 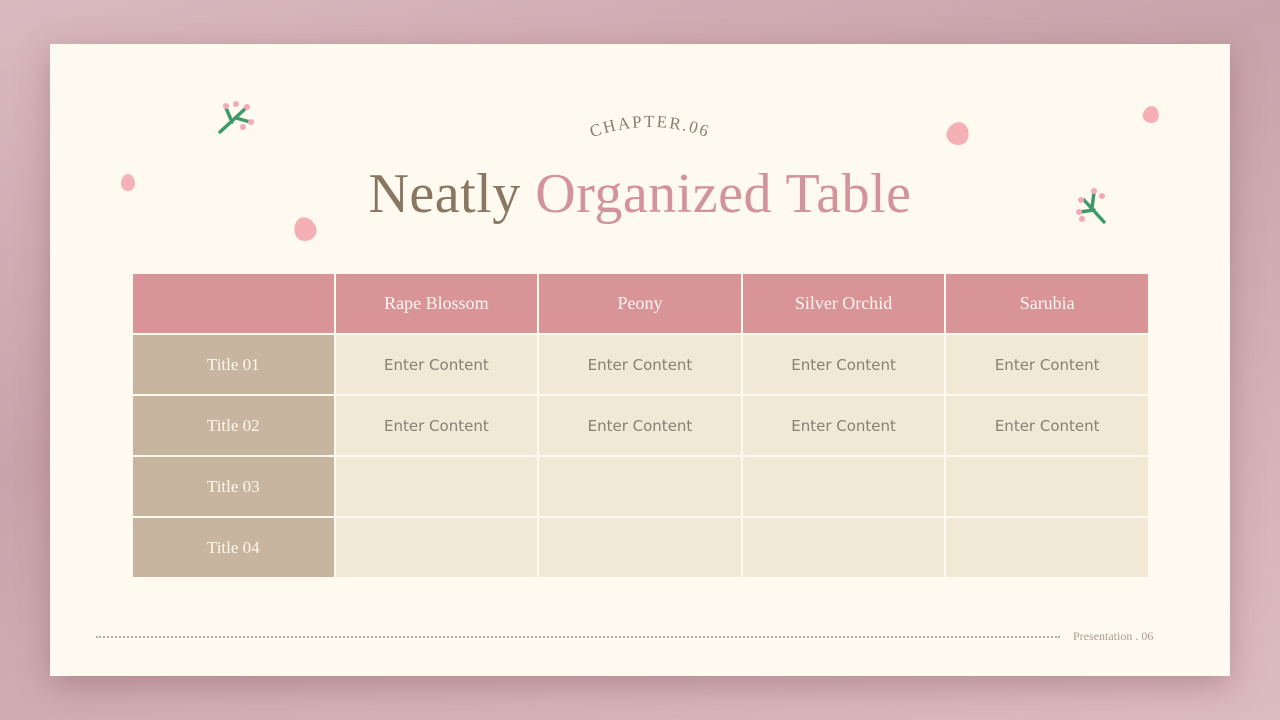 I want to click on table-header-row: Rape Blossom Peony Silver Orchid Sarubia, so click(x=640, y=303).